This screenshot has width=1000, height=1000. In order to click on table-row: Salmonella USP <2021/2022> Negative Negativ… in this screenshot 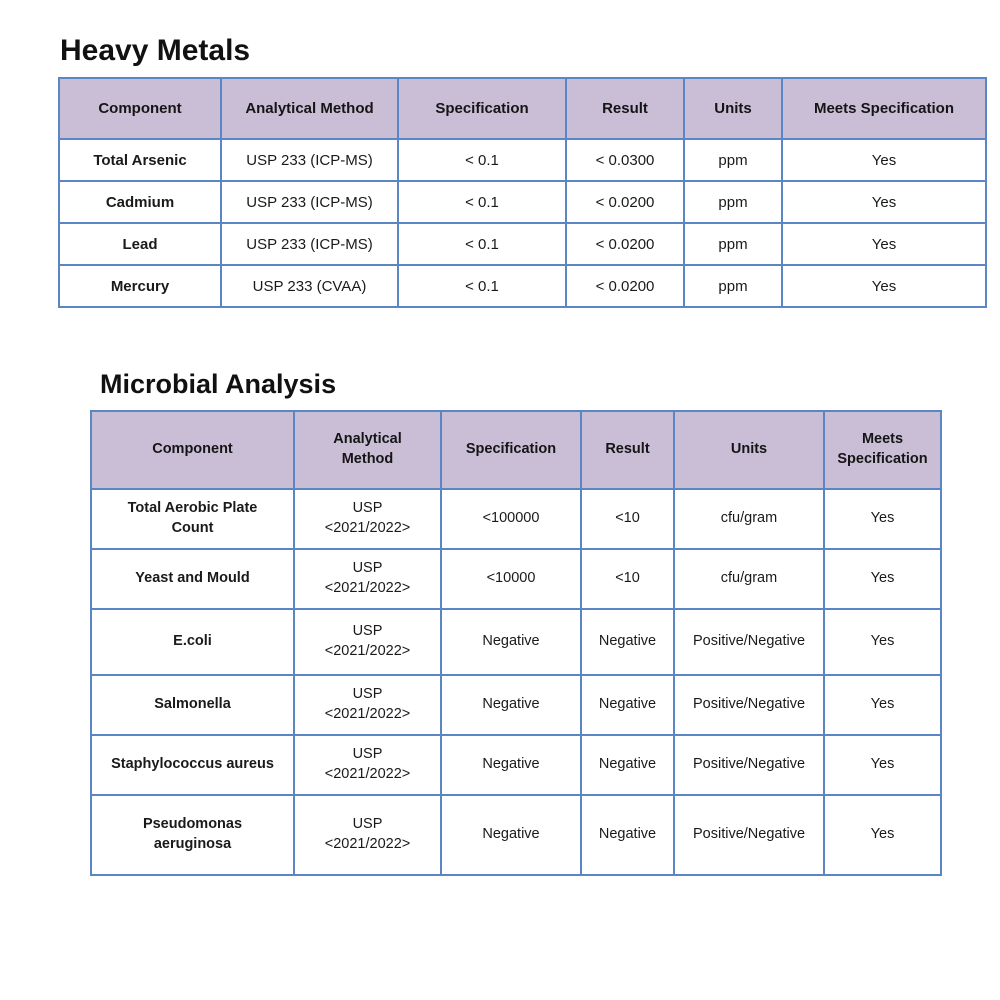, I will do `click(516, 704)`.